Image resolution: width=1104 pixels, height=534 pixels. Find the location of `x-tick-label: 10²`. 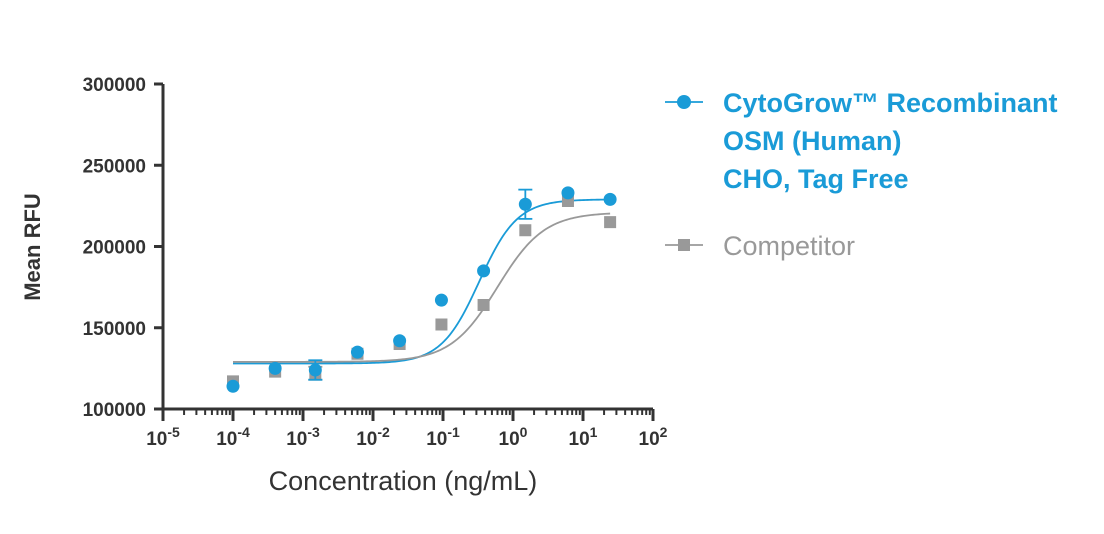

x-tick-label: 10² is located at coordinates (653, 437).